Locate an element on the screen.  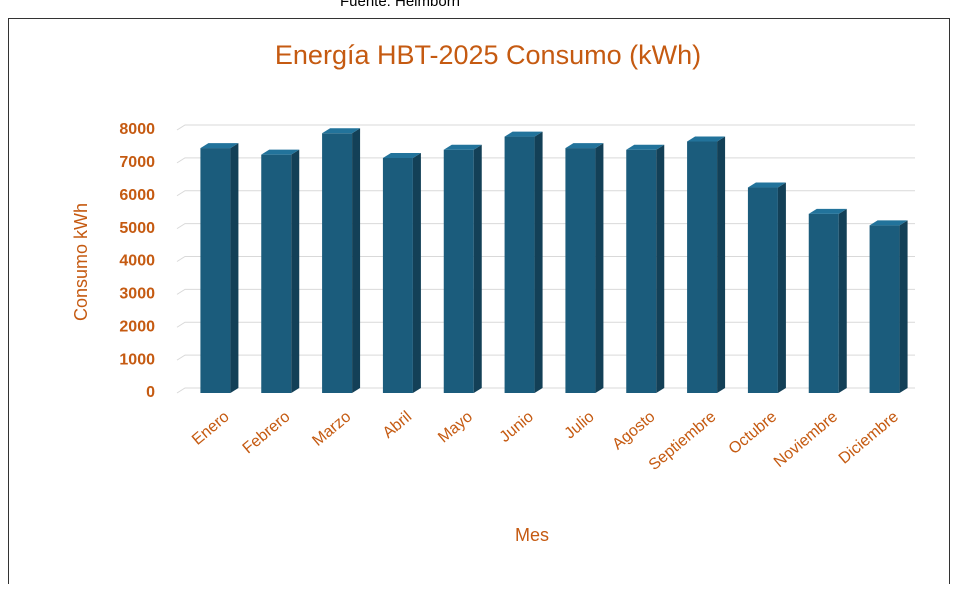
chart-title: Energía HBT-2025 Consumo (kWh) is located at coordinates (488, 55).